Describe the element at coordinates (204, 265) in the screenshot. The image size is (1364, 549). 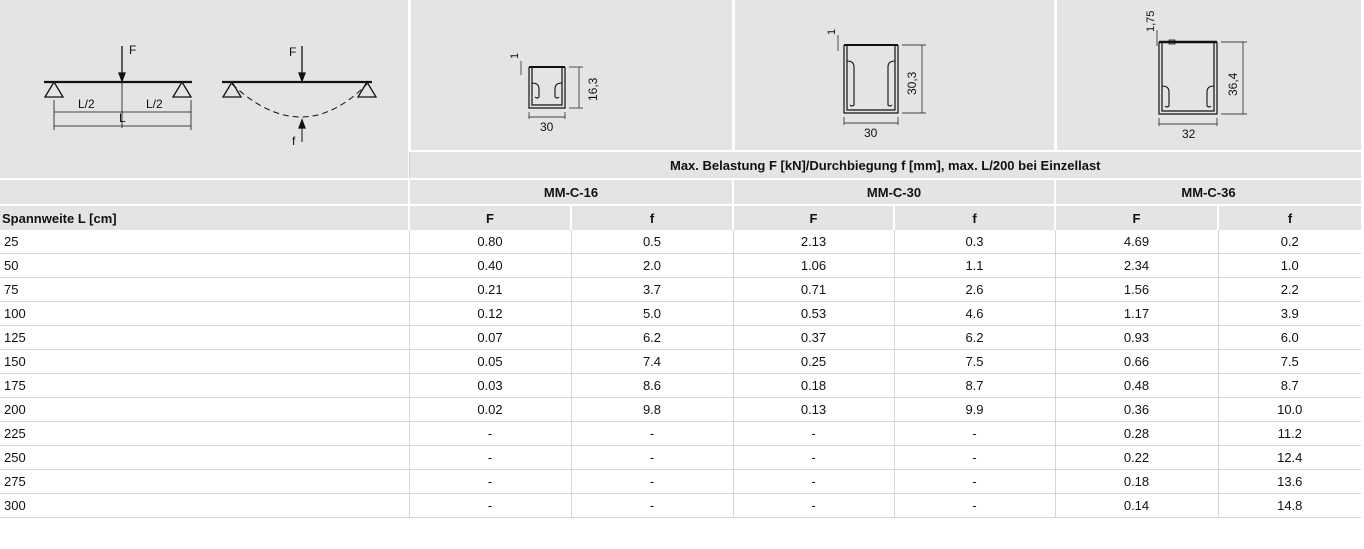
I see `span-cell: 50` at that location.